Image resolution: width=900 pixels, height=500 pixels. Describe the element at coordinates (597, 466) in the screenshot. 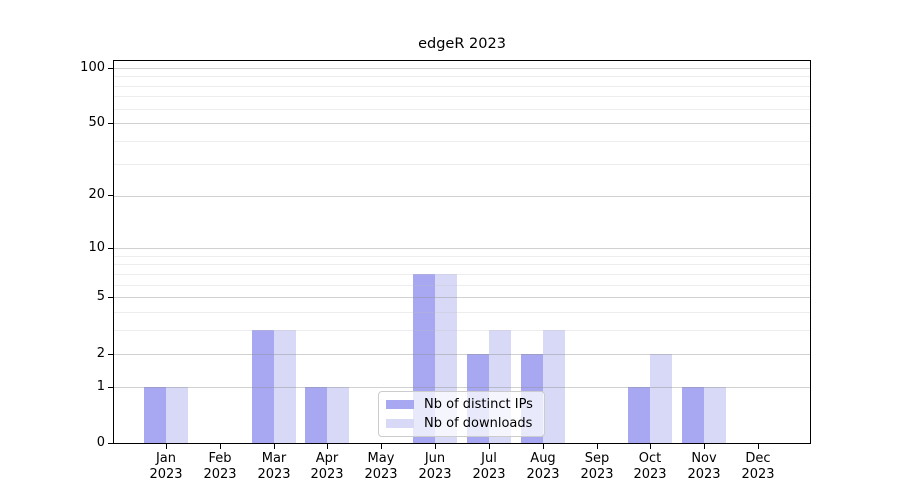

I see `x-tick-label-sep: Sep 2023` at that location.